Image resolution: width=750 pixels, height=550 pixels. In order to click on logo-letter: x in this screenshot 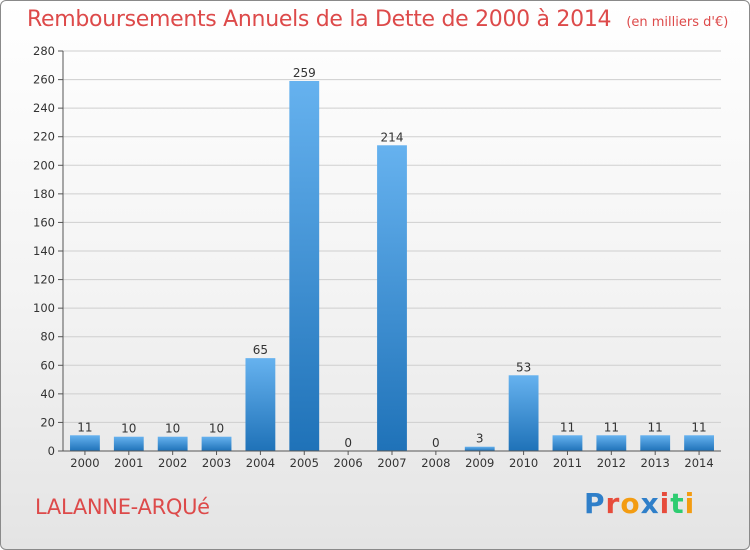, I will do `click(650, 503)`.